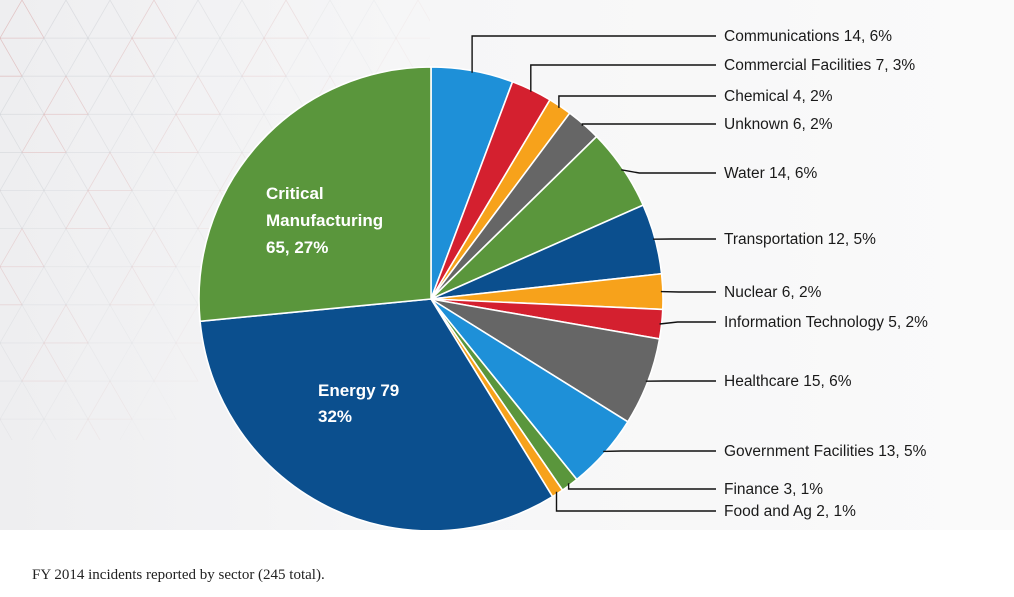  I want to click on callout-label: Transportation 12, 5%, so click(800, 239).